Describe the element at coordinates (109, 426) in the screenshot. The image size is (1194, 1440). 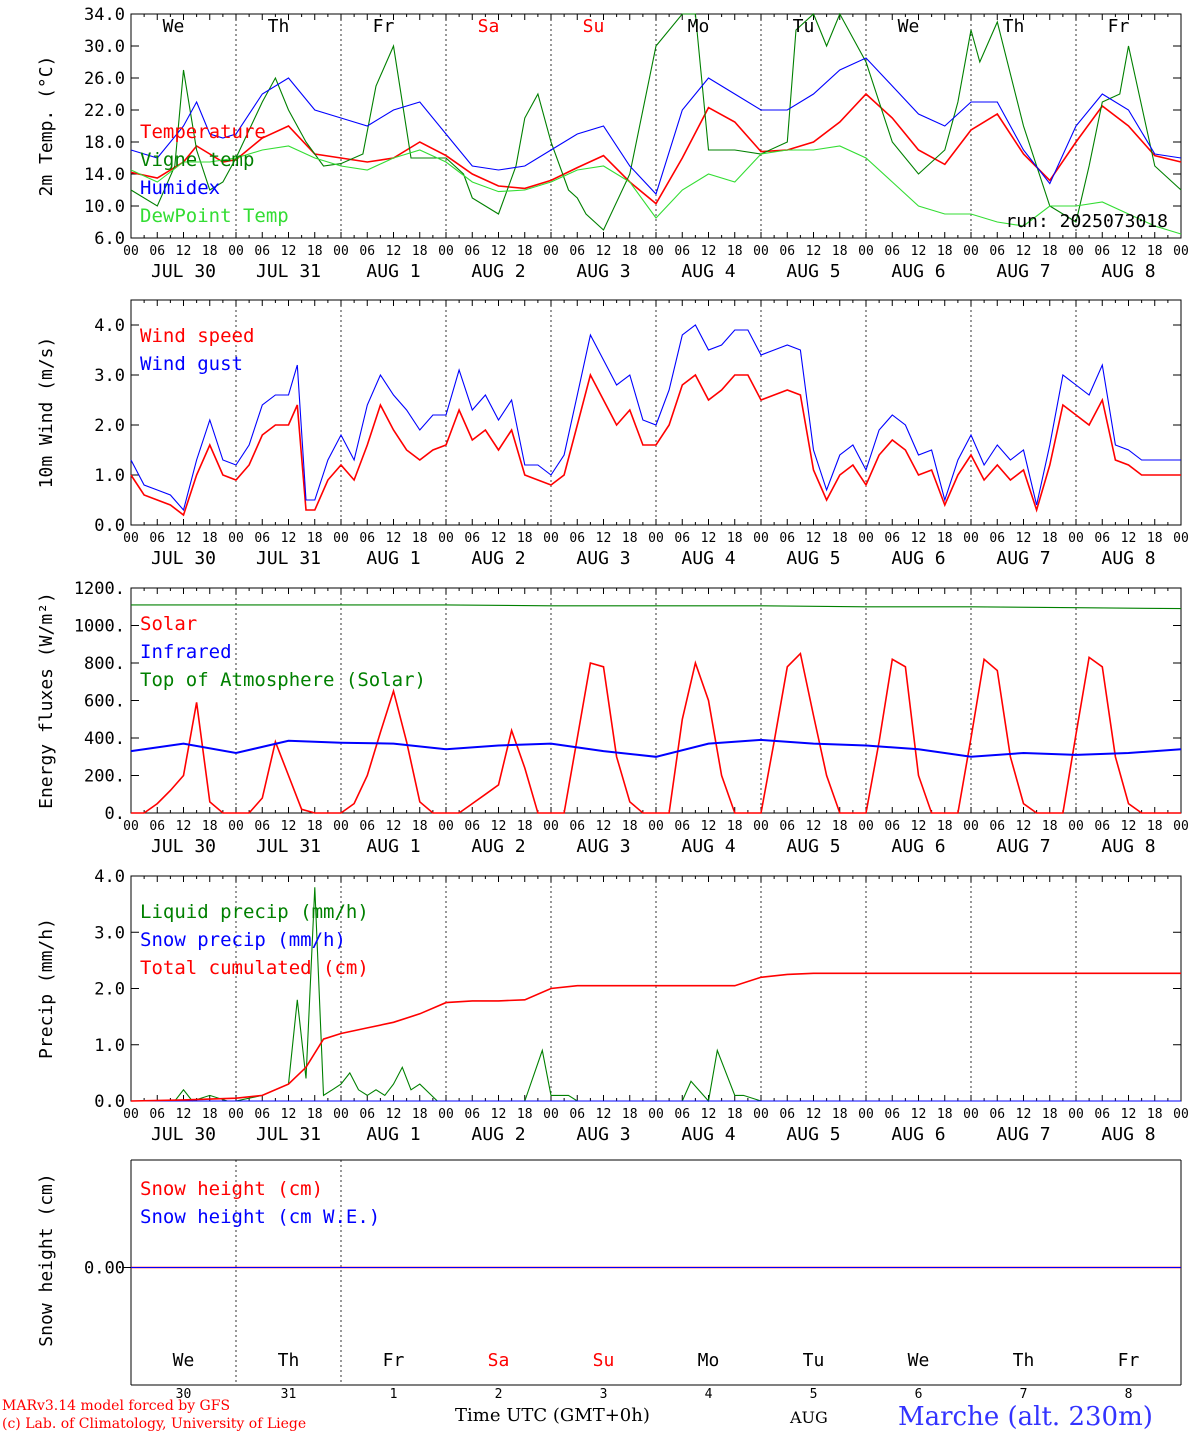
I see `wind-y-tick-label: 2.0` at that location.